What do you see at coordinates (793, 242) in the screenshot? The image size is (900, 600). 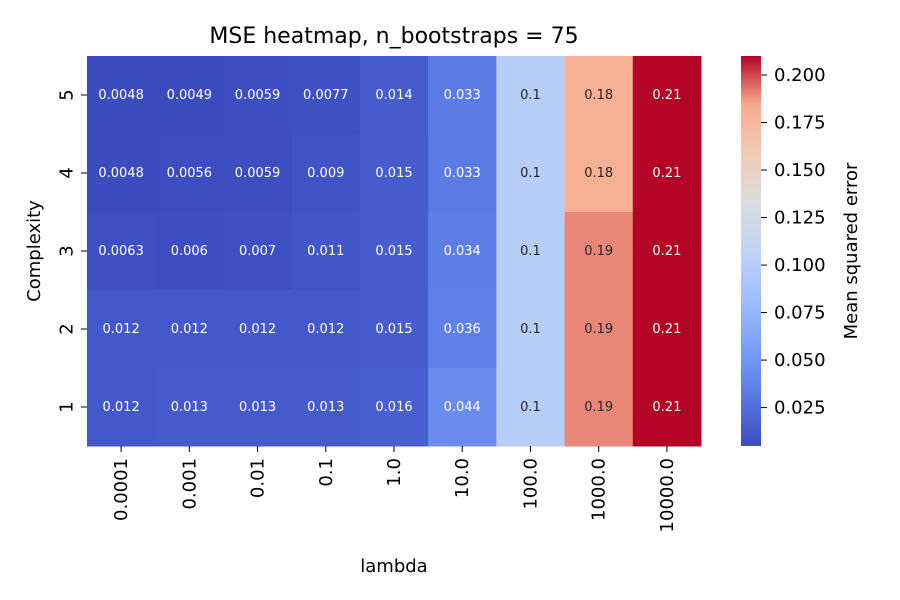 I see `colorbar-ticks: 0.025 0.050 0.075 0.100 0.125 0.150 0.175 0.200` at bounding box center [793, 242].